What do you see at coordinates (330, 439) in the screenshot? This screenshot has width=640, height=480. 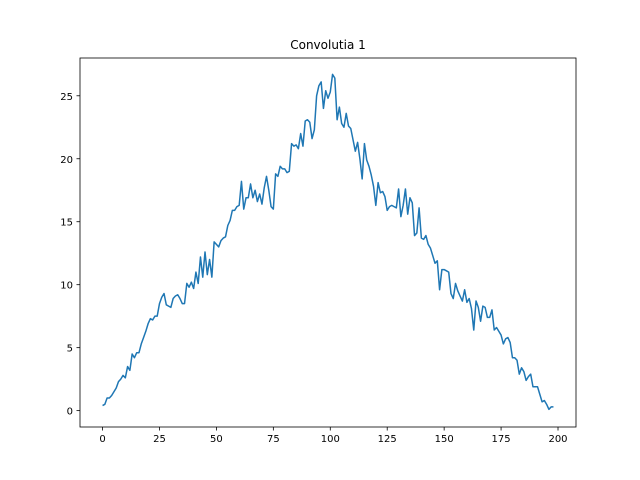 I see `x-tick-label: 100` at bounding box center [330, 439].